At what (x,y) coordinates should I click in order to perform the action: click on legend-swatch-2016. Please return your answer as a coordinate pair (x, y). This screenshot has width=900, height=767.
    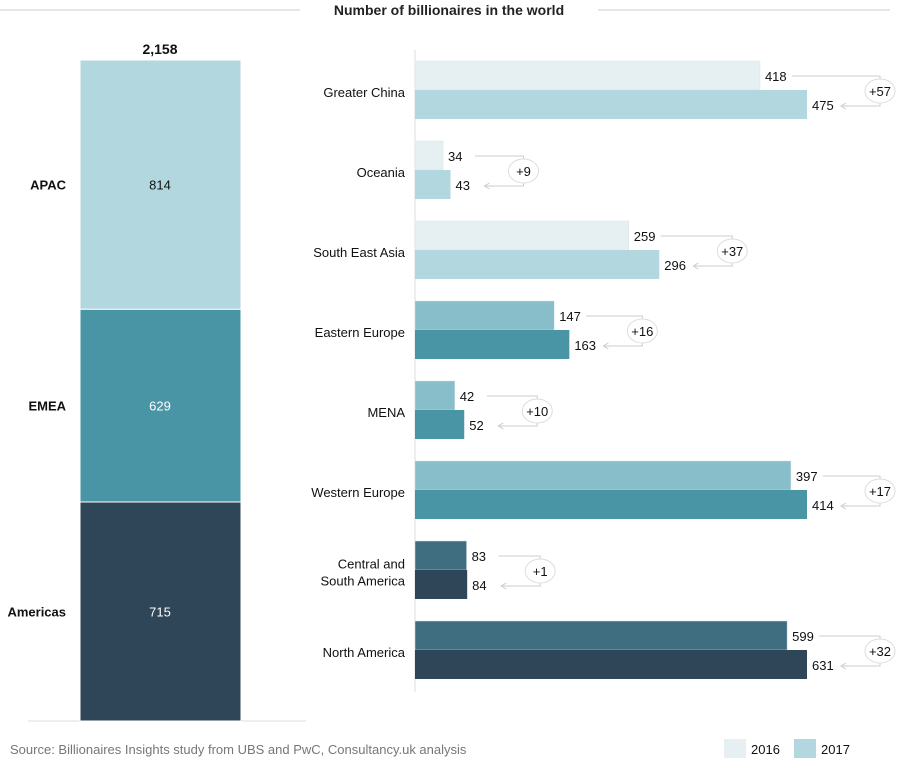
    Looking at the image, I should click on (735, 748).